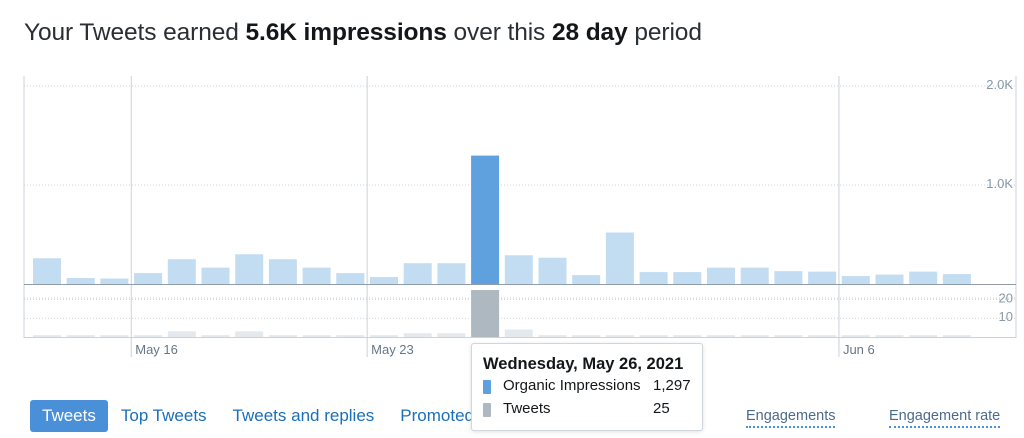 The width and height of the screenshot is (1024, 438). Describe the element at coordinates (945, 418) in the screenshot. I see `engagement-rate-link: Engagement rate` at that location.